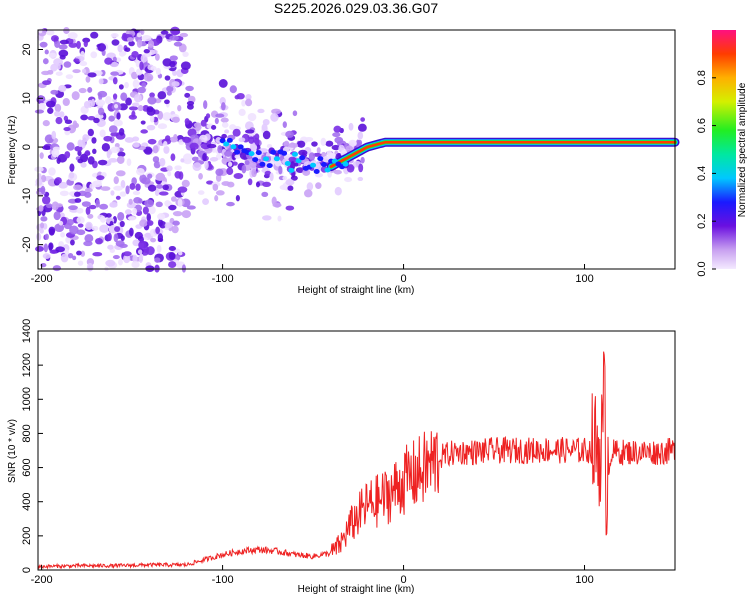 This screenshot has height=600, width=750. What do you see at coordinates (356, 290) in the screenshot?
I see `spectrogram-x-label: Height of straight line (km)` at bounding box center [356, 290].